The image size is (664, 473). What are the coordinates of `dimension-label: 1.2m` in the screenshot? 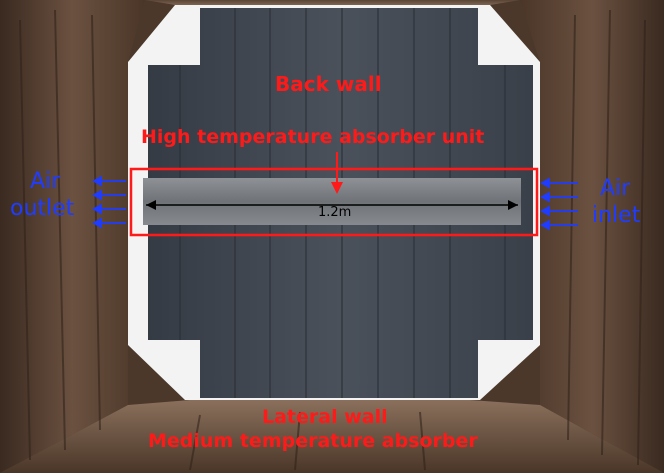 It's located at (335, 212).